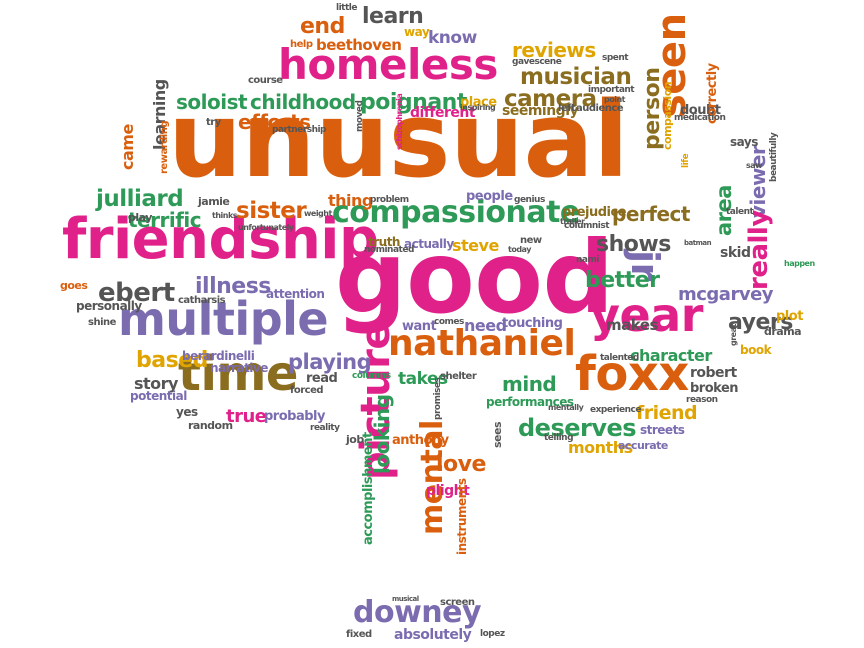  What do you see at coordinates (359, 634) in the screenshot?
I see `cloud-word: fixed` at bounding box center [359, 634].